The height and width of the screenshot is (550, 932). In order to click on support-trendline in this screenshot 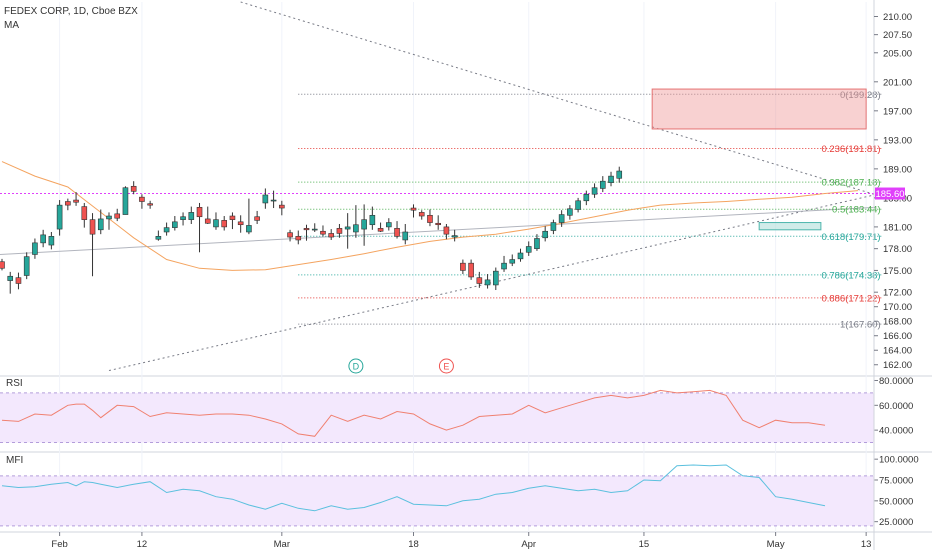, I will do `click(437, 230)`.